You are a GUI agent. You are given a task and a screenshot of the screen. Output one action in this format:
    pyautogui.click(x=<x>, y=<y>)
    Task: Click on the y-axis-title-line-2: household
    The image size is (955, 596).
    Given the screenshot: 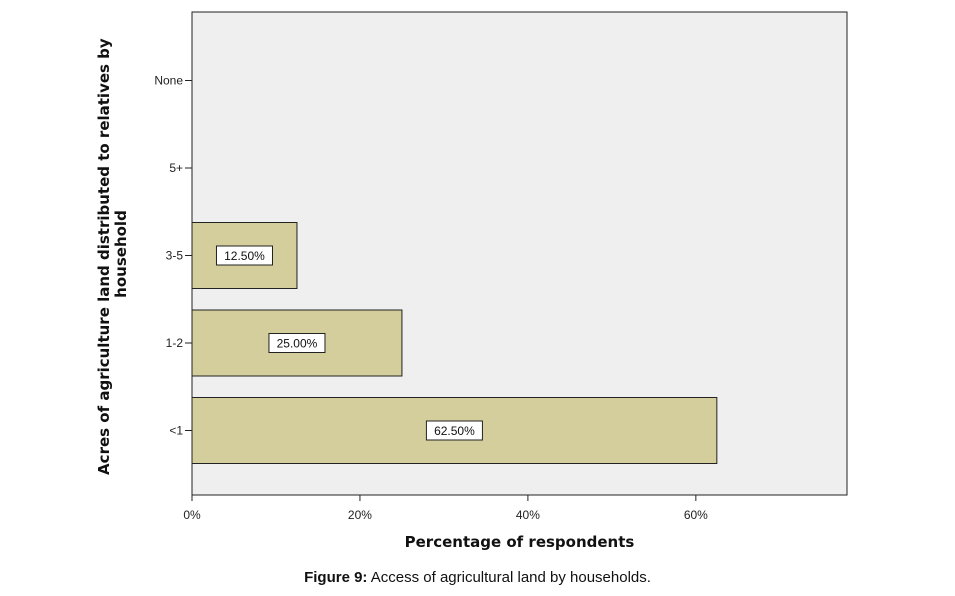 What is the action you would take?
    pyautogui.click(x=121, y=254)
    